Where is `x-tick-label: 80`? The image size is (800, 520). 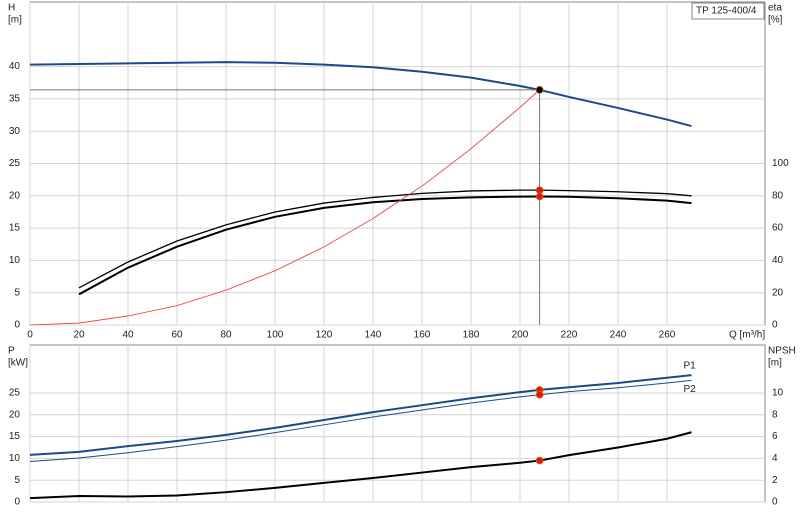 x-tick-label: 80 is located at coordinates (226, 335).